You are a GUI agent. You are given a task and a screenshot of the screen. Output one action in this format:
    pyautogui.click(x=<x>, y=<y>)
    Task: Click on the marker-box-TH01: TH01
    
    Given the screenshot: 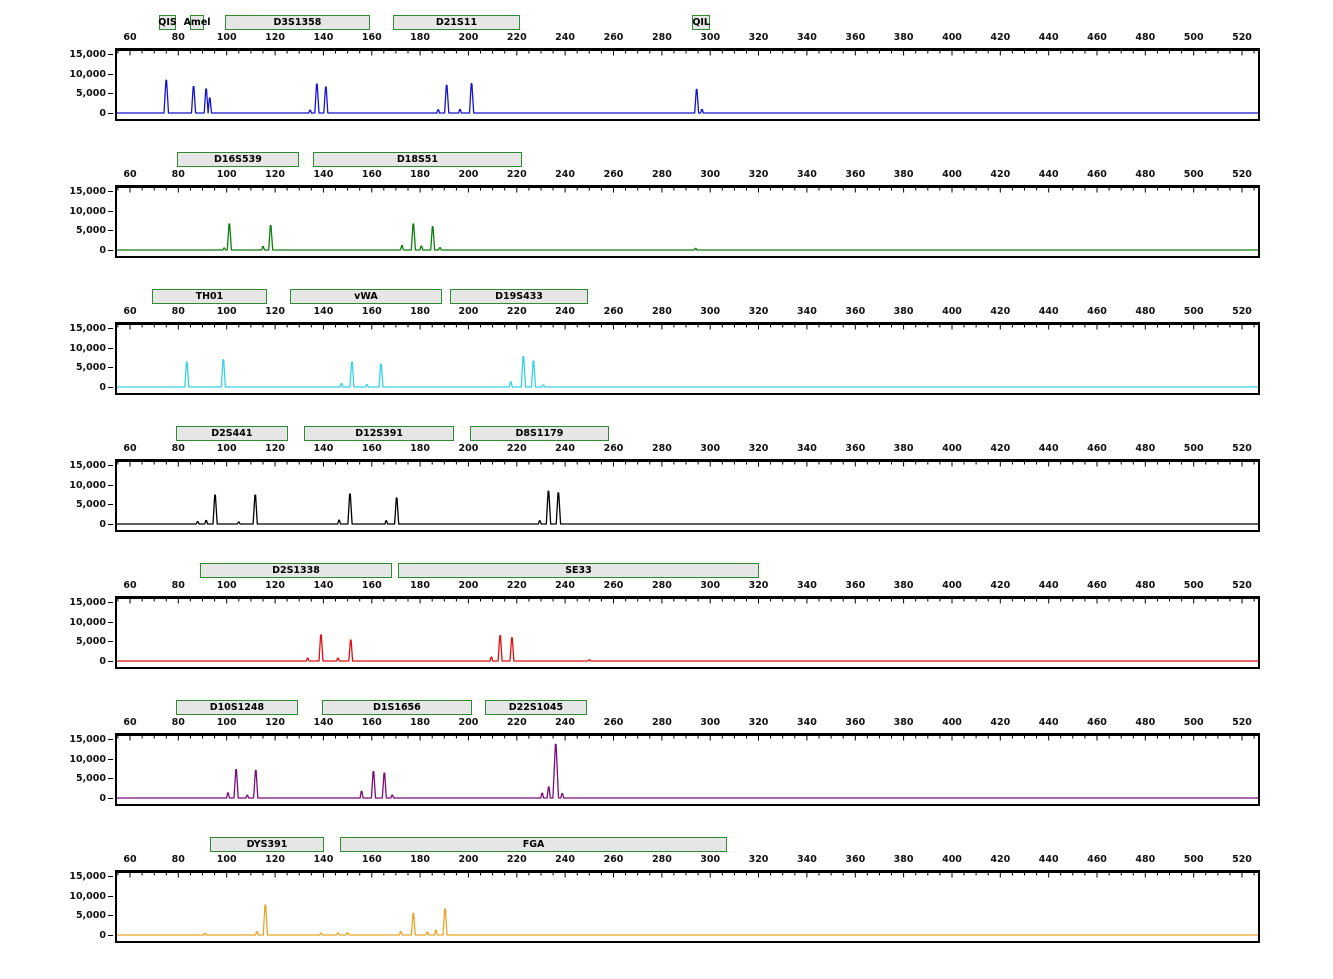 What is the action you would take?
    pyautogui.click(x=209, y=296)
    